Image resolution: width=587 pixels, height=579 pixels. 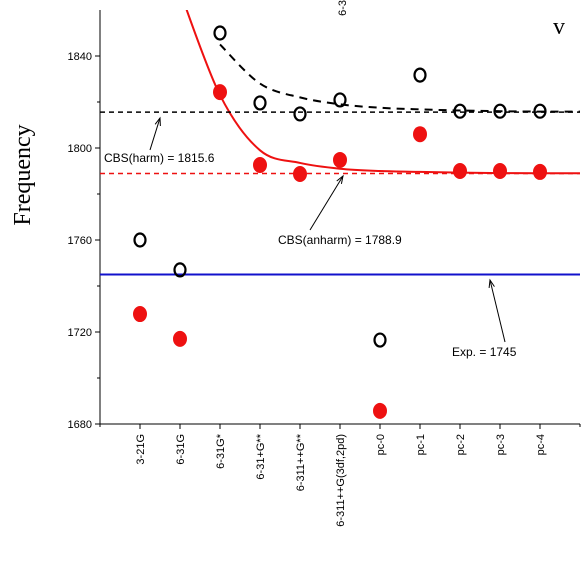 What do you see at coordinates (301, 462) in the screenshot?
I see `x-tick-label: 6-311++G**` at bounding box center [301, 462].